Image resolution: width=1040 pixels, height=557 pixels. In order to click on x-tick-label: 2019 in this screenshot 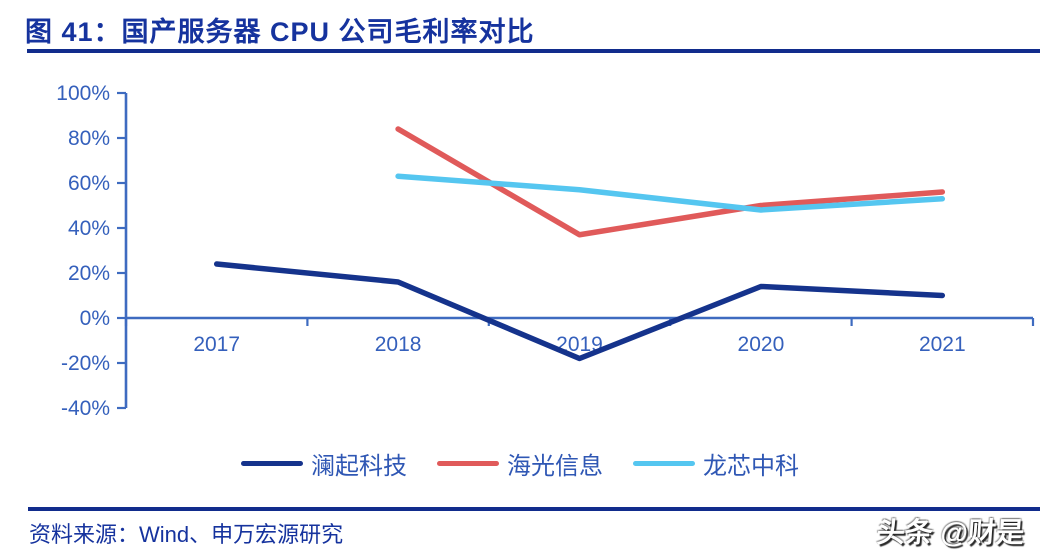, I will do `click(579, 344)`.